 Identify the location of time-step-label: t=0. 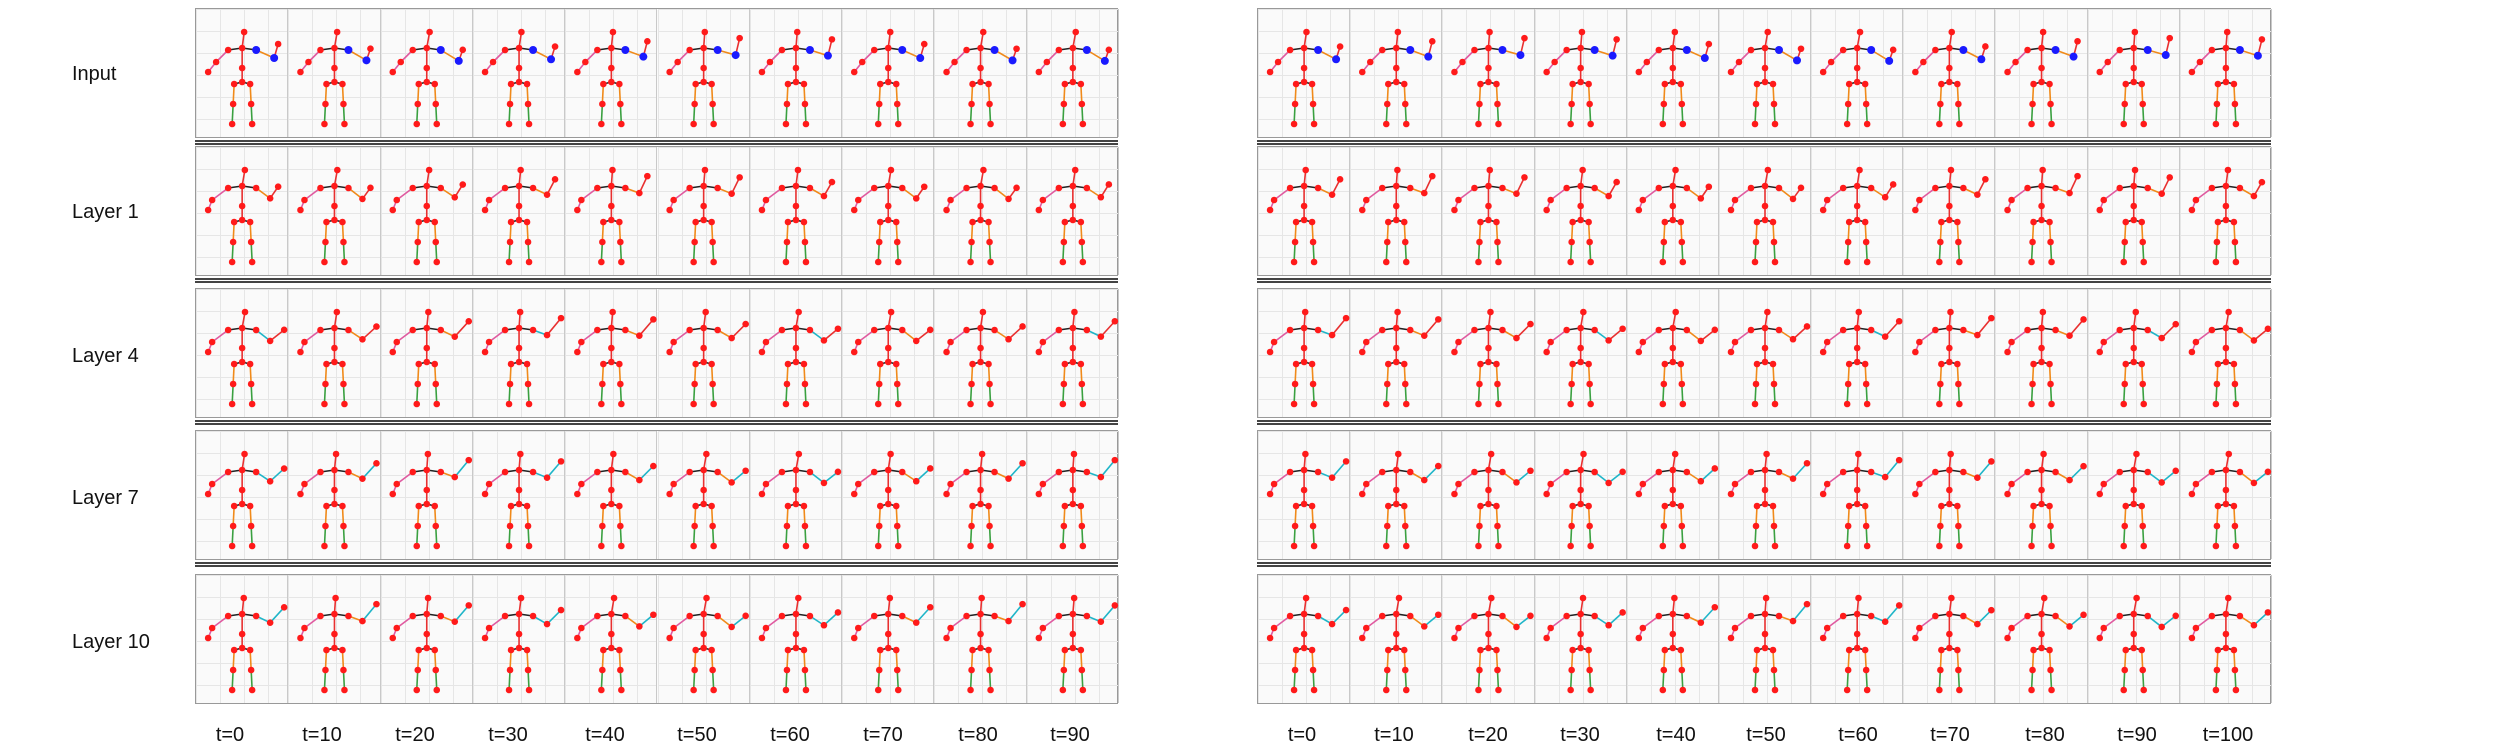
(230, 735).